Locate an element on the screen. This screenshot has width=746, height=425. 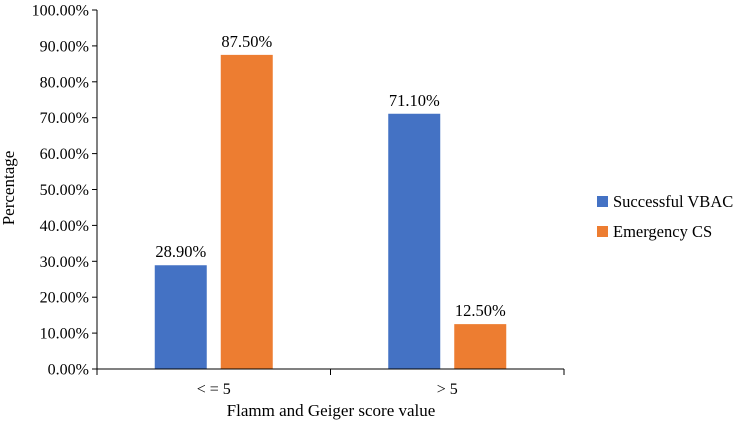
legend: Successful VBAC Emergency CS is located at coordinates (665, 216).